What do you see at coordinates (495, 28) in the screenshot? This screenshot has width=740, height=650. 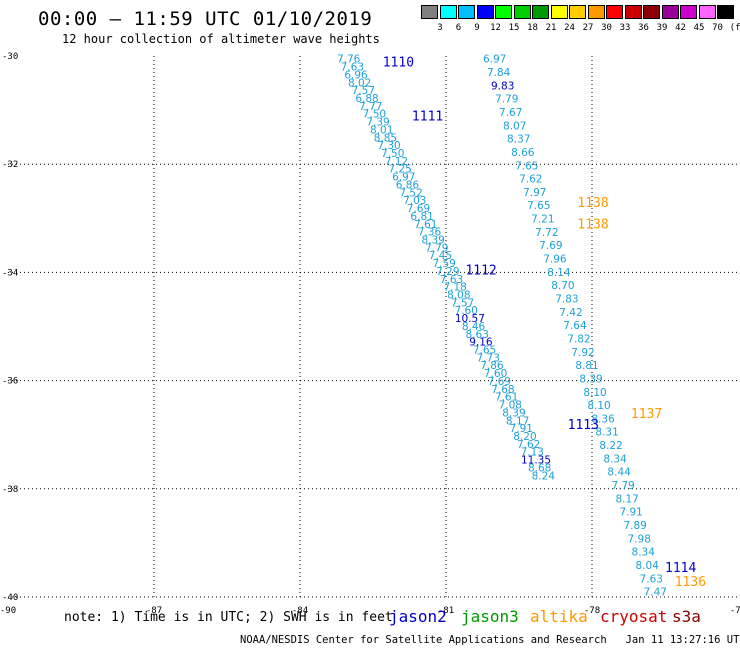 I see `colorbar-label: 12` at bounding box center [495, 28].